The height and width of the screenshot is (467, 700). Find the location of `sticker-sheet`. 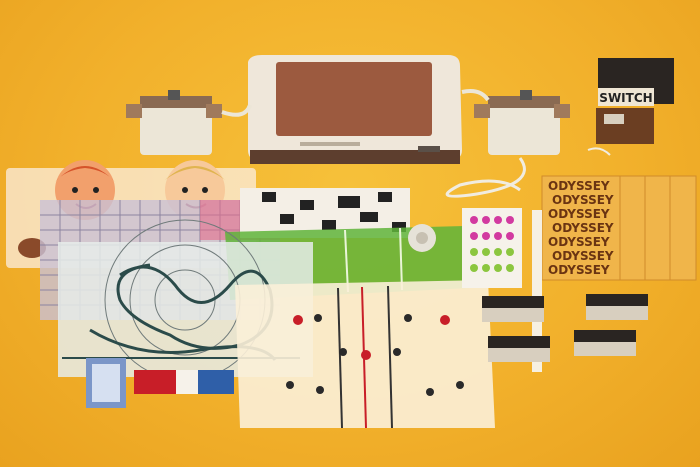

sticker-sheet is located at coordinates (492, 248).